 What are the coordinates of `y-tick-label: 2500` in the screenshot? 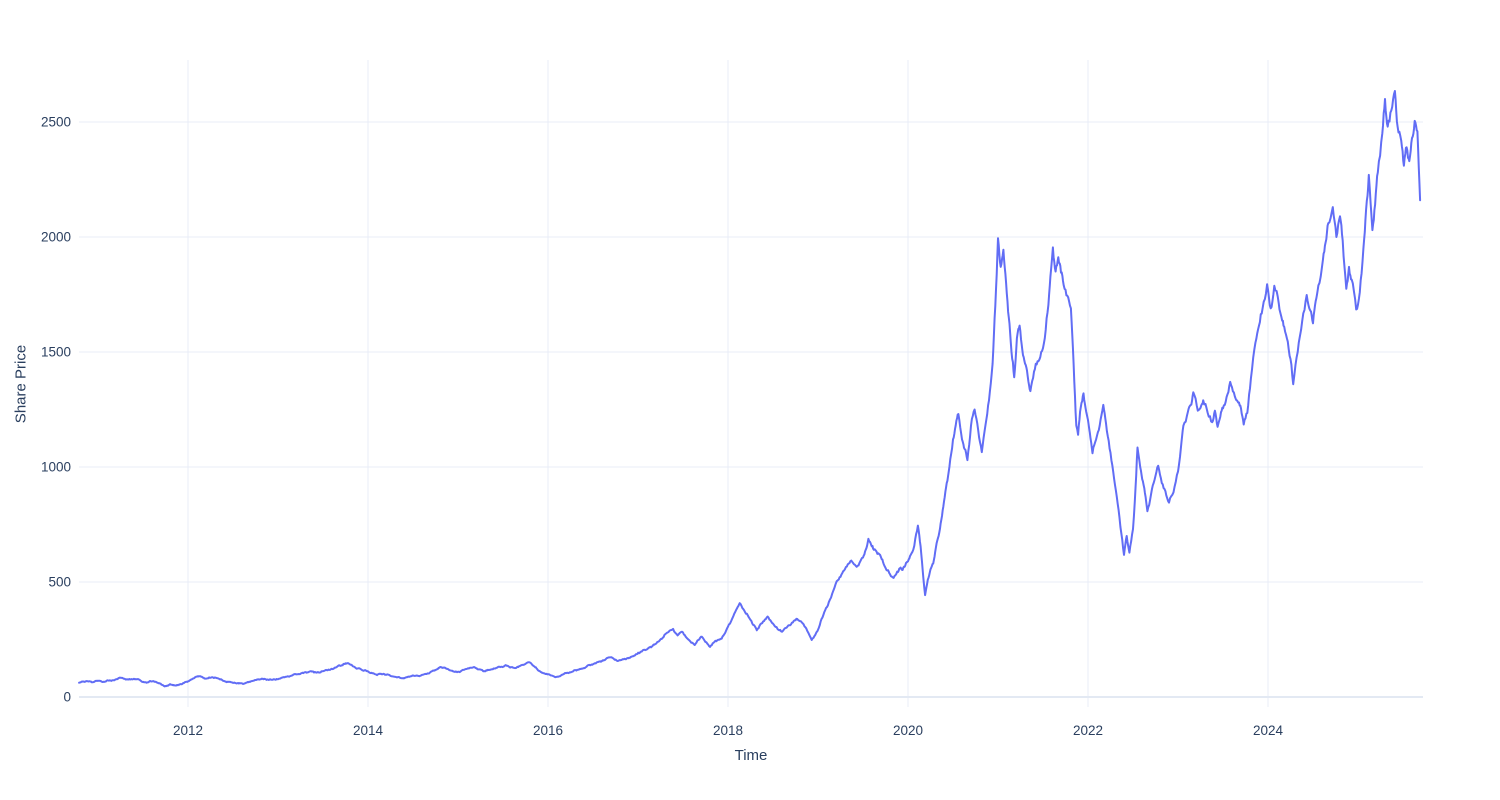 It's located at (56, 122).